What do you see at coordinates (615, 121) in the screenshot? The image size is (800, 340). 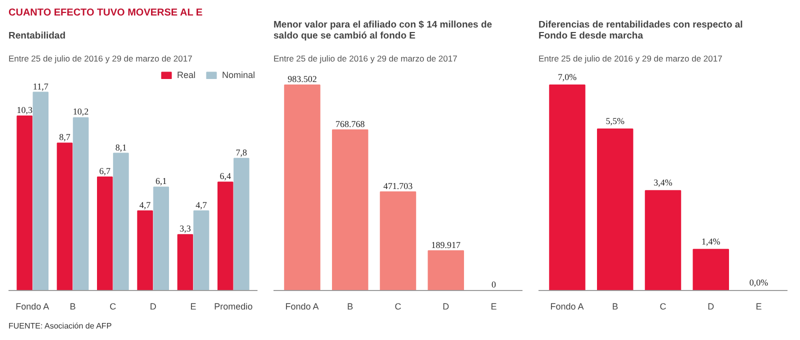 I see `data-label: 5,5%` at bounding box center [615, 121].